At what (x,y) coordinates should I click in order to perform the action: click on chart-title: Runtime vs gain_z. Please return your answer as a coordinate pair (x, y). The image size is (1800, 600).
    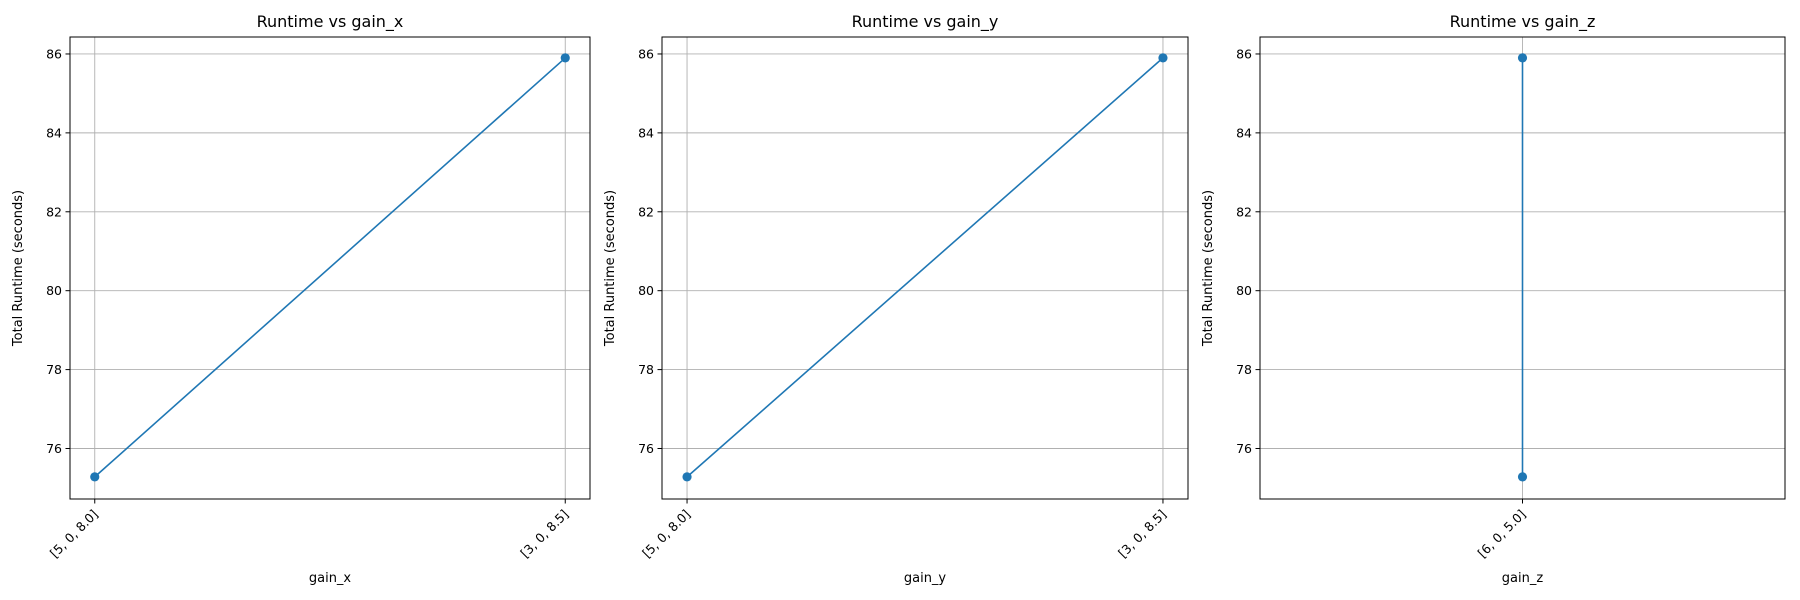
    Looking at the image, I should click on (1523, 22).